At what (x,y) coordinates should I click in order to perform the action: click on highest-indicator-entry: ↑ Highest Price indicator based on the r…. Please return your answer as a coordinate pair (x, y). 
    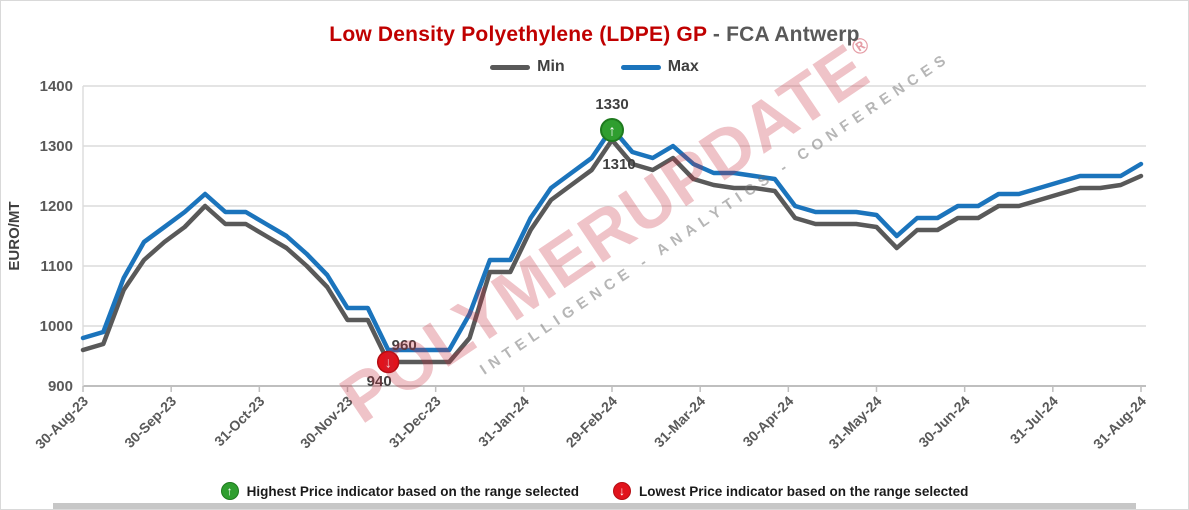
    Looking at the image, I should click on (399, 491).